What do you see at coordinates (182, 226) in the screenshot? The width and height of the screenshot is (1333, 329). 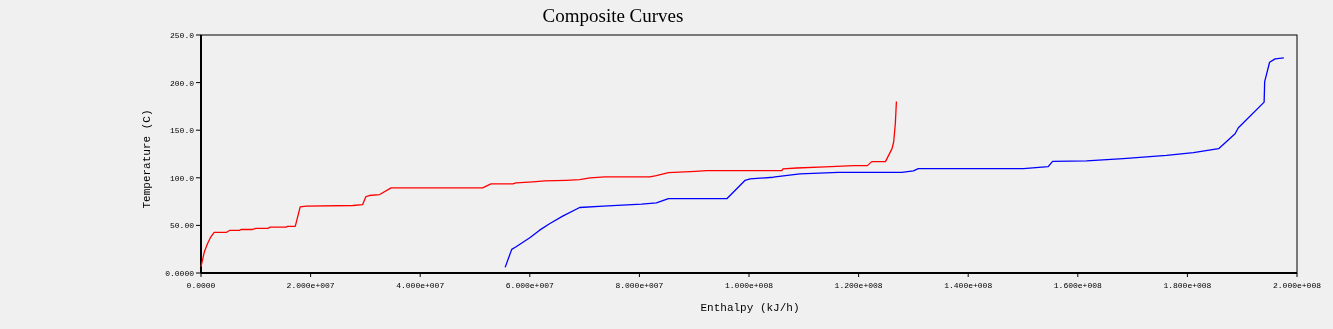 I see `y-tick-label: 50.00` at bounding box center [182, 226].